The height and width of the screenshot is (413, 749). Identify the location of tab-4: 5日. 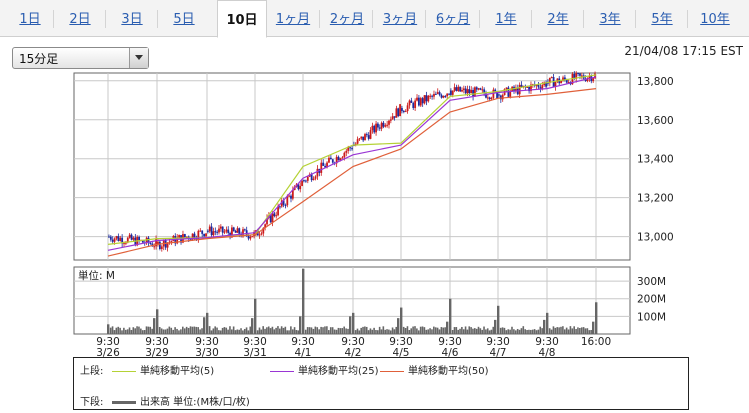
(184, 19).